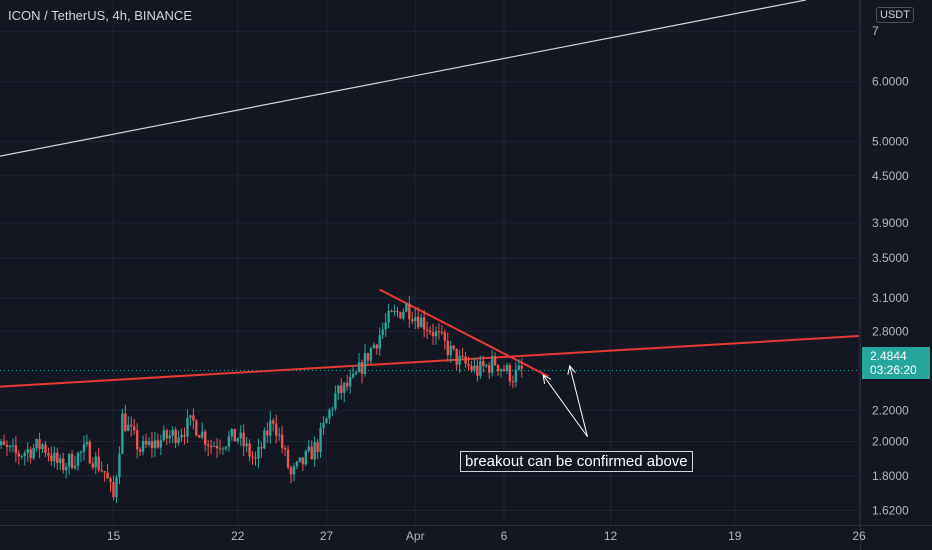  What do you see at coordinates (890, 141) in the screenshot?
I see `price-tick-label: 5.0000` at bounding box center [890, 141].